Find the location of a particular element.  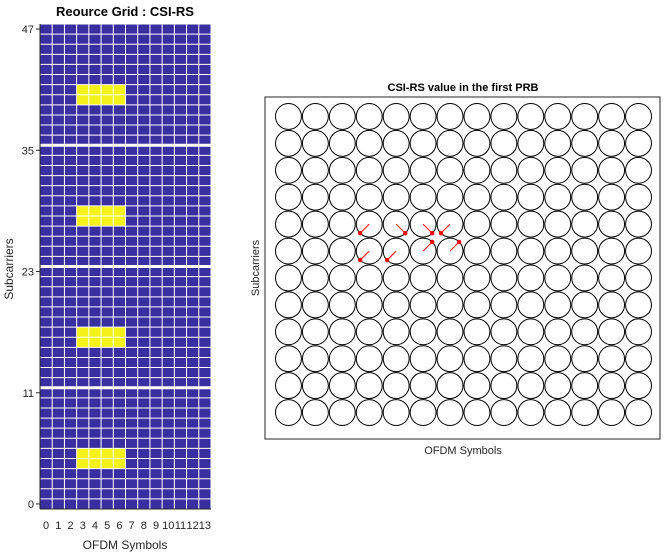

heatmap-y-tick-label: 35 is located at coordinates (28, 151).